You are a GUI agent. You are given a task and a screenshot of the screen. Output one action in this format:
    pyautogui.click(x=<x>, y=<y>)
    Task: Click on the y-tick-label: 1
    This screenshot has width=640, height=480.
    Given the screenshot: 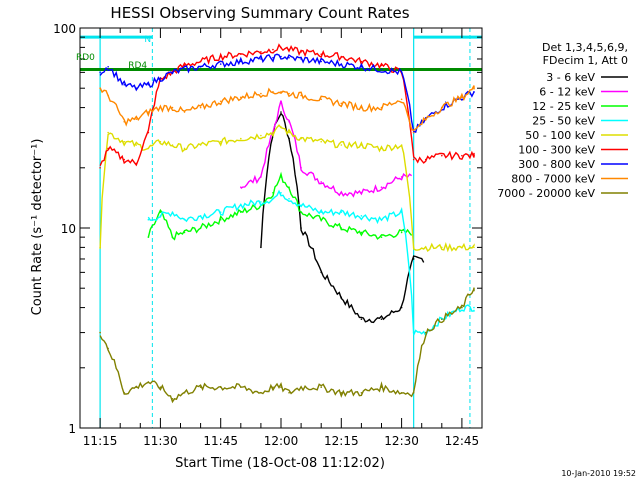 What is the action you would take?
    pyautogui.click(x=72, y=429)
    